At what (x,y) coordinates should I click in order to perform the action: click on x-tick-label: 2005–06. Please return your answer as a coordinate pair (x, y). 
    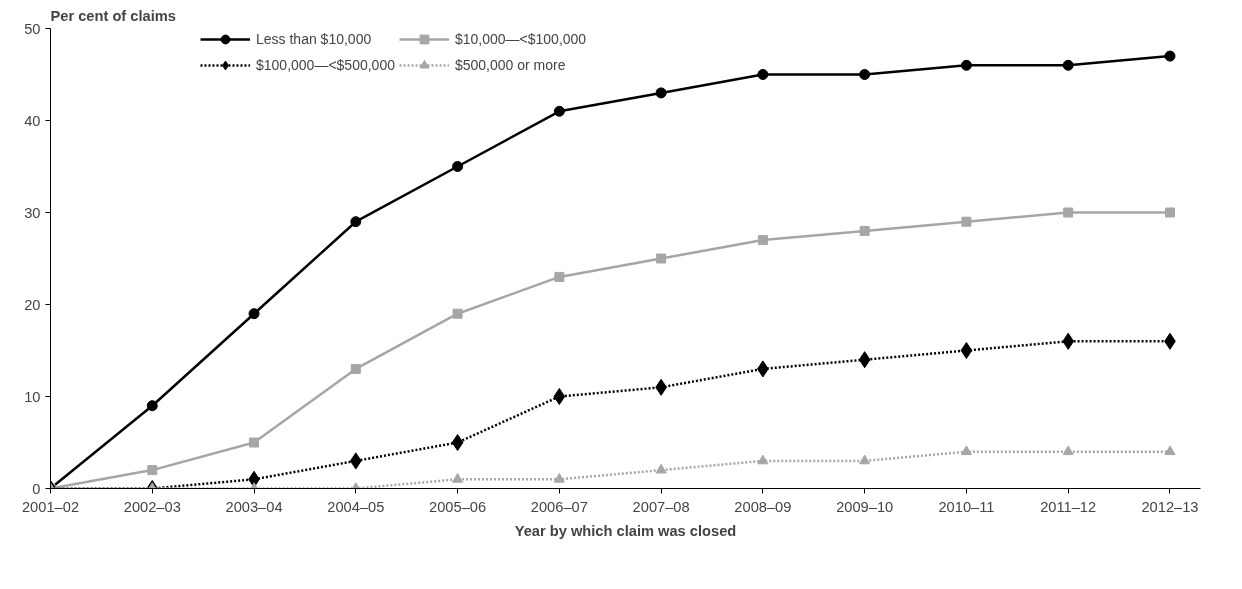
    Looking at the image, I should click on (458, 506).